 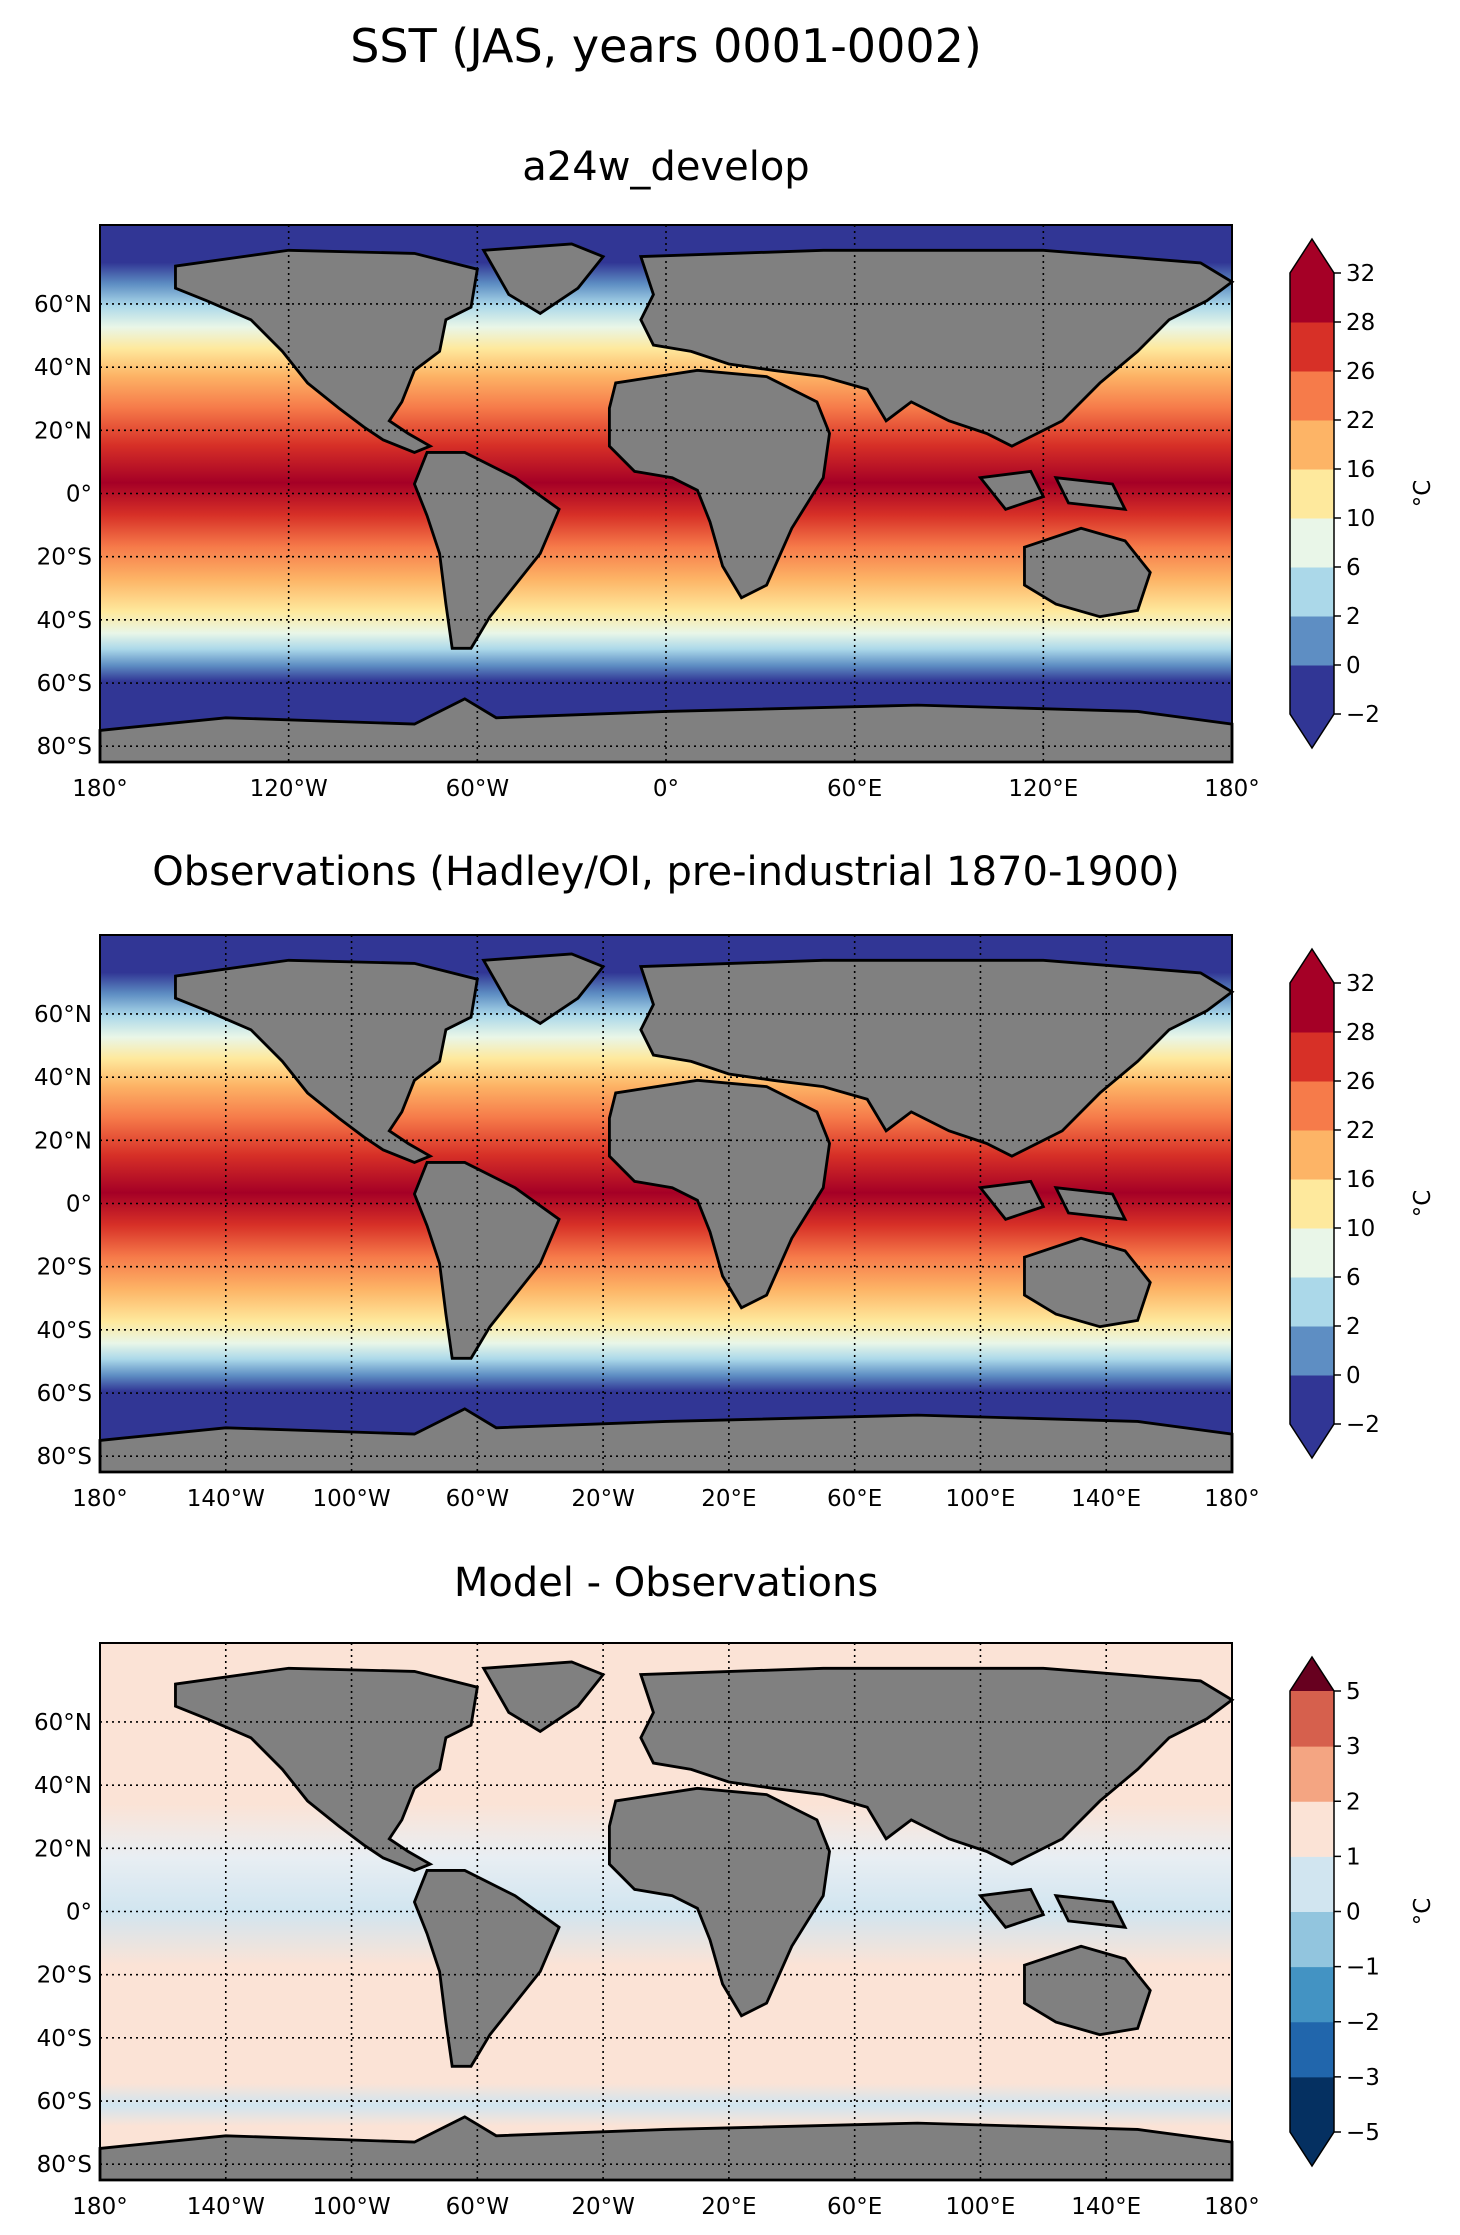 I want to click on colorbar-tick-label: 6, so click(x=1353, y=1278).